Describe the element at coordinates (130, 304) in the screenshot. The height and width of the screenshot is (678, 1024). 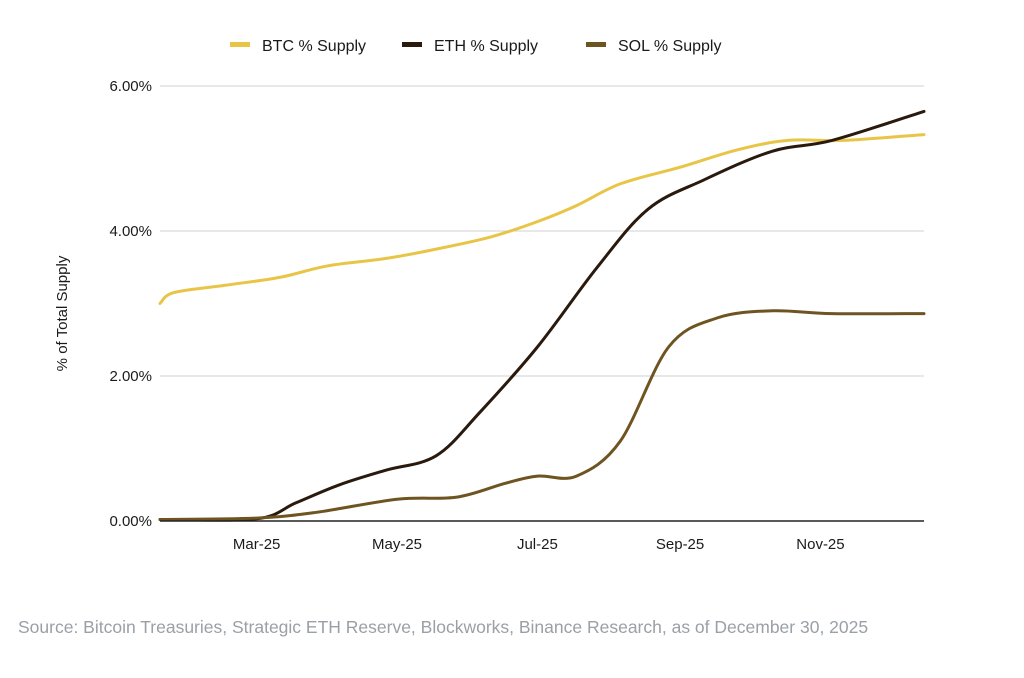
I see `y-tick-labels: 0.00% 2.00% 4.00% 6.00%` at that location.